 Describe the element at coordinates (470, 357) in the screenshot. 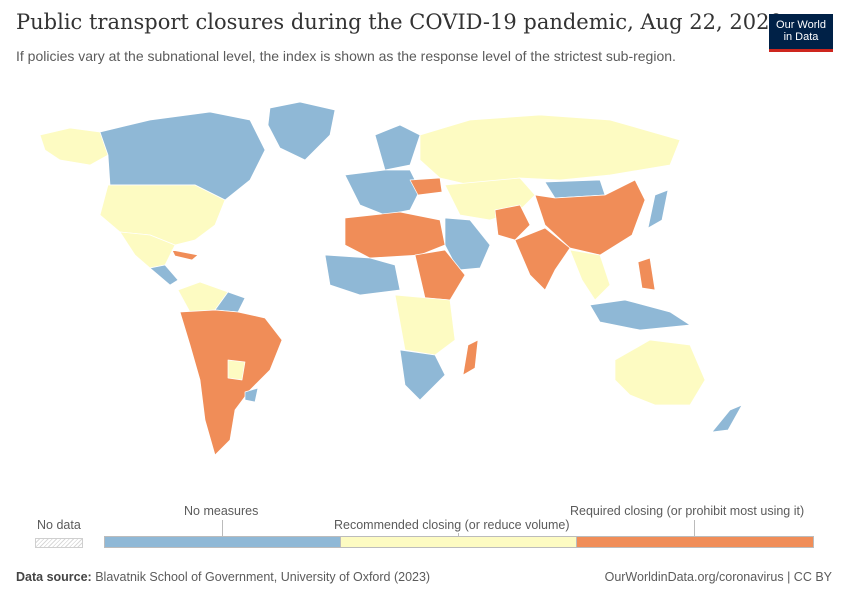

I see `map-region-madagascar` at that location.